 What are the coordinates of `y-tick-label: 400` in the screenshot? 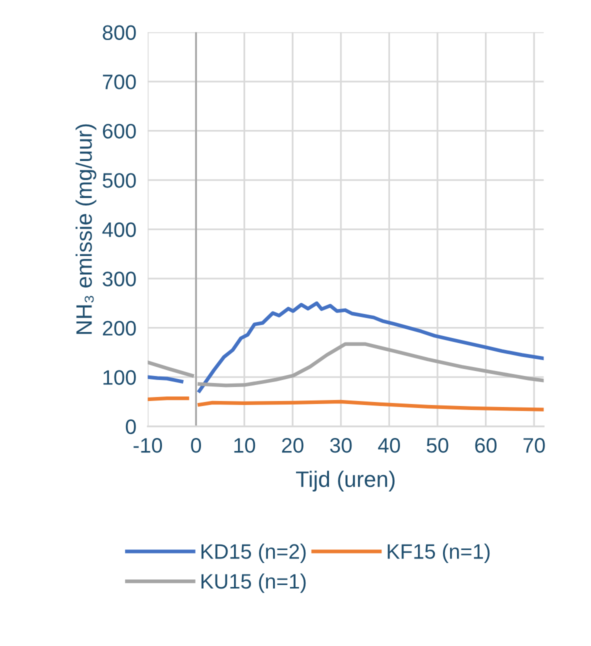 It's located at (119, 230).